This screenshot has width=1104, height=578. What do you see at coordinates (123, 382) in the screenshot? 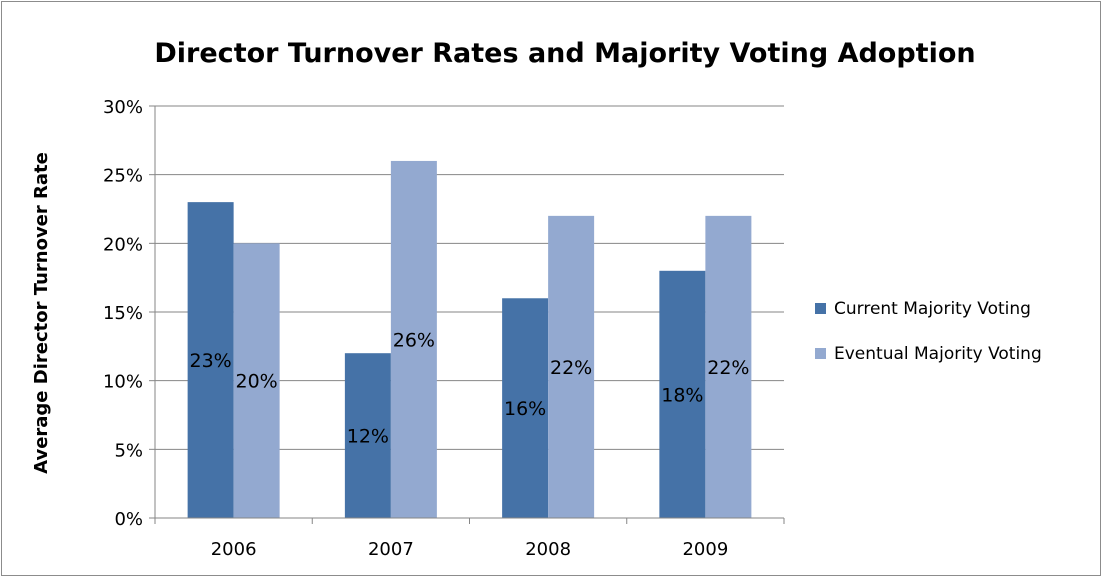
I see `y-tick-label: 10%` at bounding box center [123, 382].